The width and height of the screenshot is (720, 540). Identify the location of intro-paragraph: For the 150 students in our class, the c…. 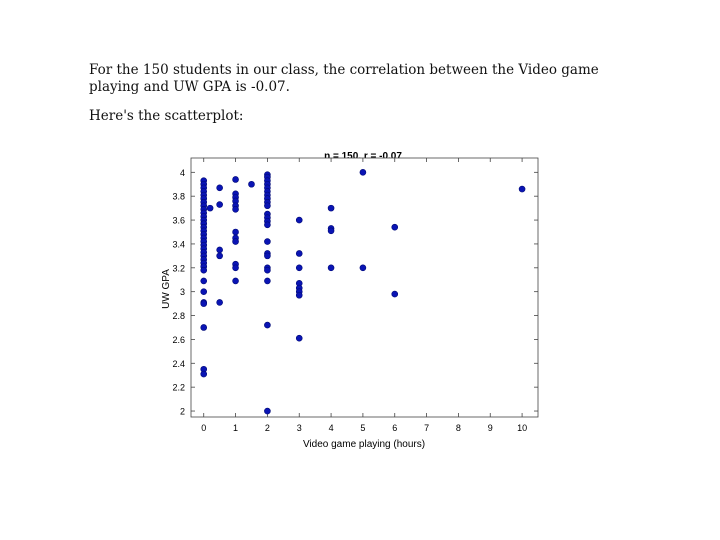
(344, 78).